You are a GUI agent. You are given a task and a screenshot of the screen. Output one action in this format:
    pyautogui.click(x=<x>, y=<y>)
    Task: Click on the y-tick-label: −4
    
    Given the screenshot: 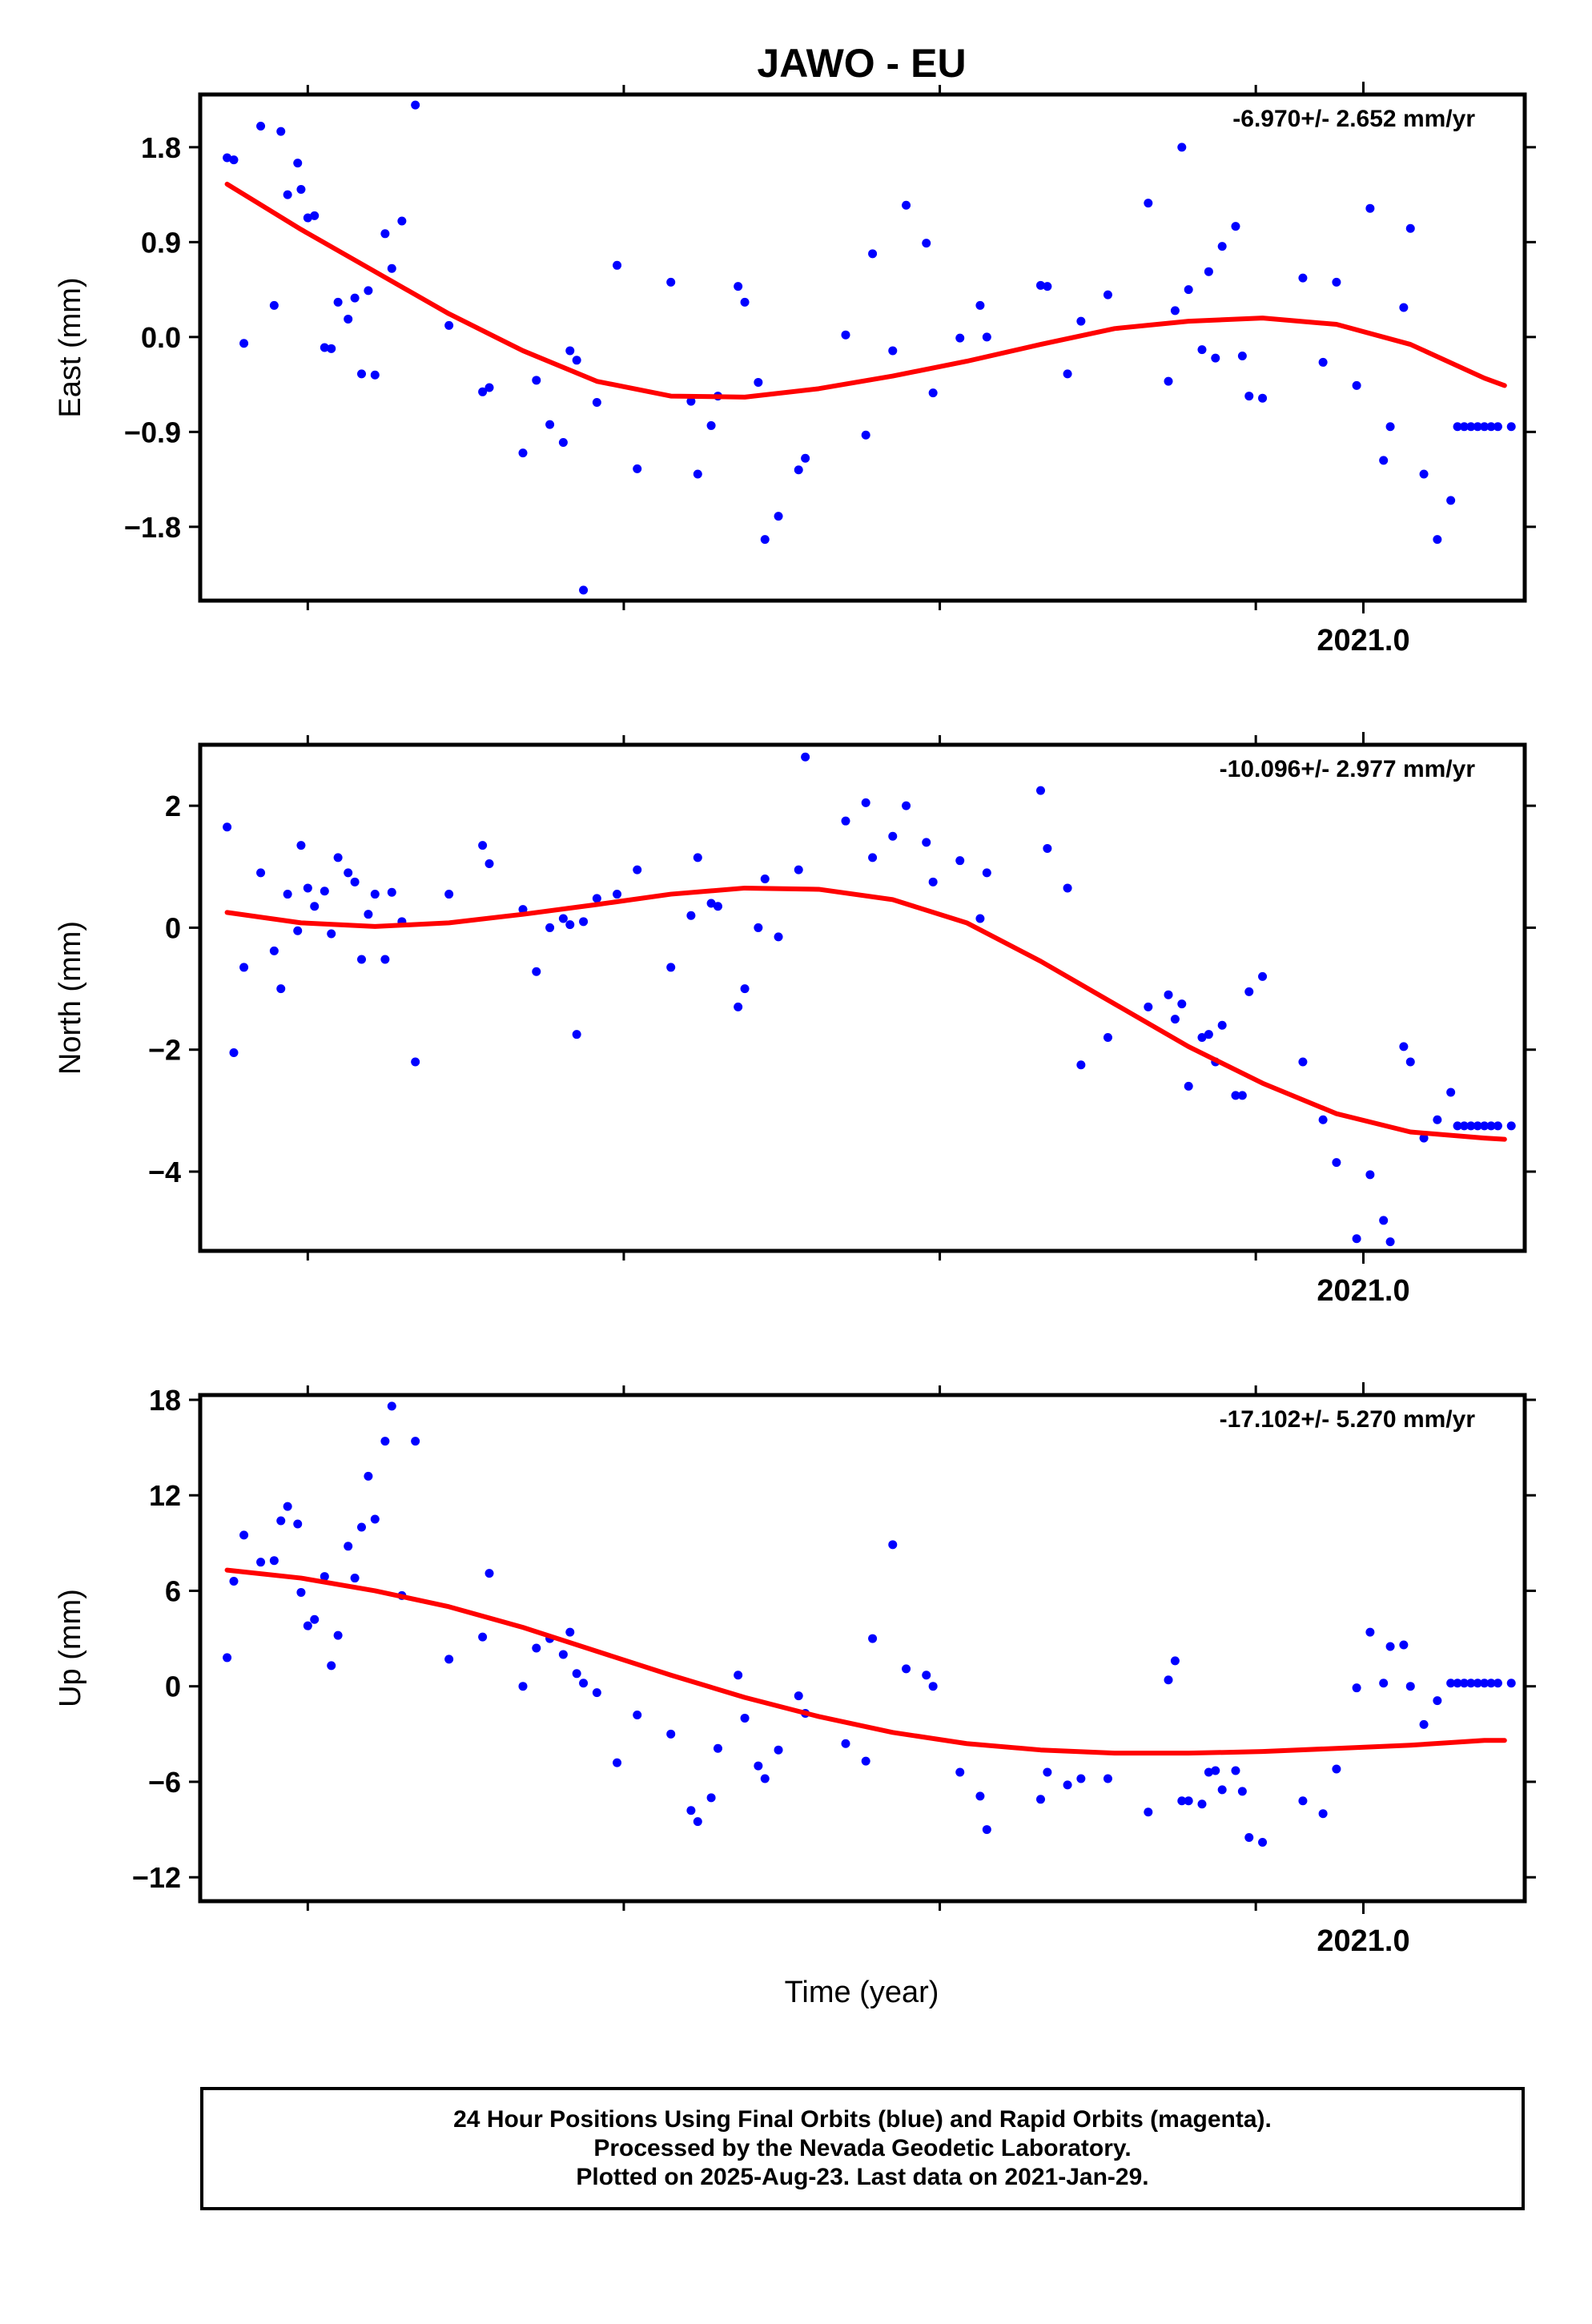 What is the action you would take?
    pyautogui.click(x=165, y=1172)
    